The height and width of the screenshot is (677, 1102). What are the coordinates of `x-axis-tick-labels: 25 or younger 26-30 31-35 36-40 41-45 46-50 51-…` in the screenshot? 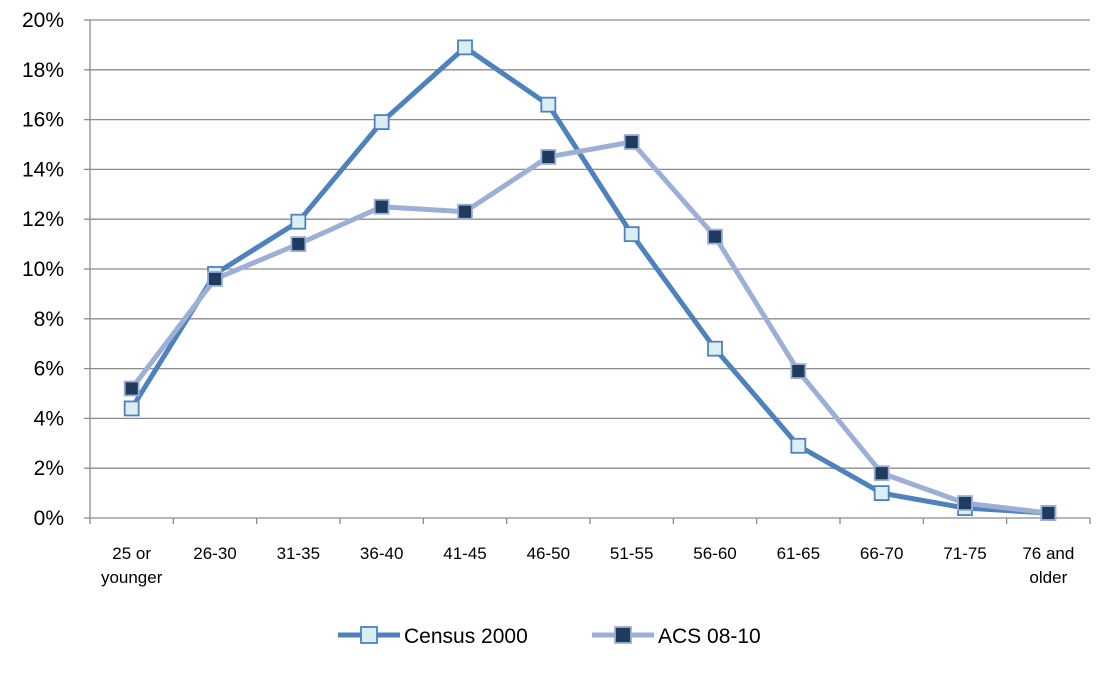 It's located at (587, 565).